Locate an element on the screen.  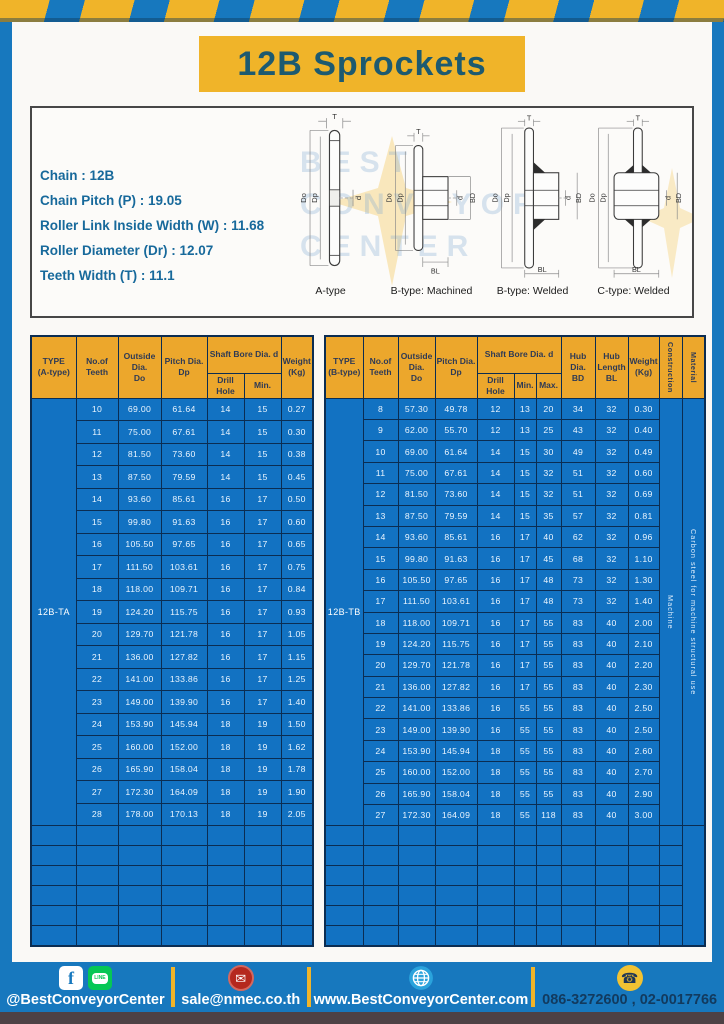
table-cell: 14 is located at coordinates (225, 454).